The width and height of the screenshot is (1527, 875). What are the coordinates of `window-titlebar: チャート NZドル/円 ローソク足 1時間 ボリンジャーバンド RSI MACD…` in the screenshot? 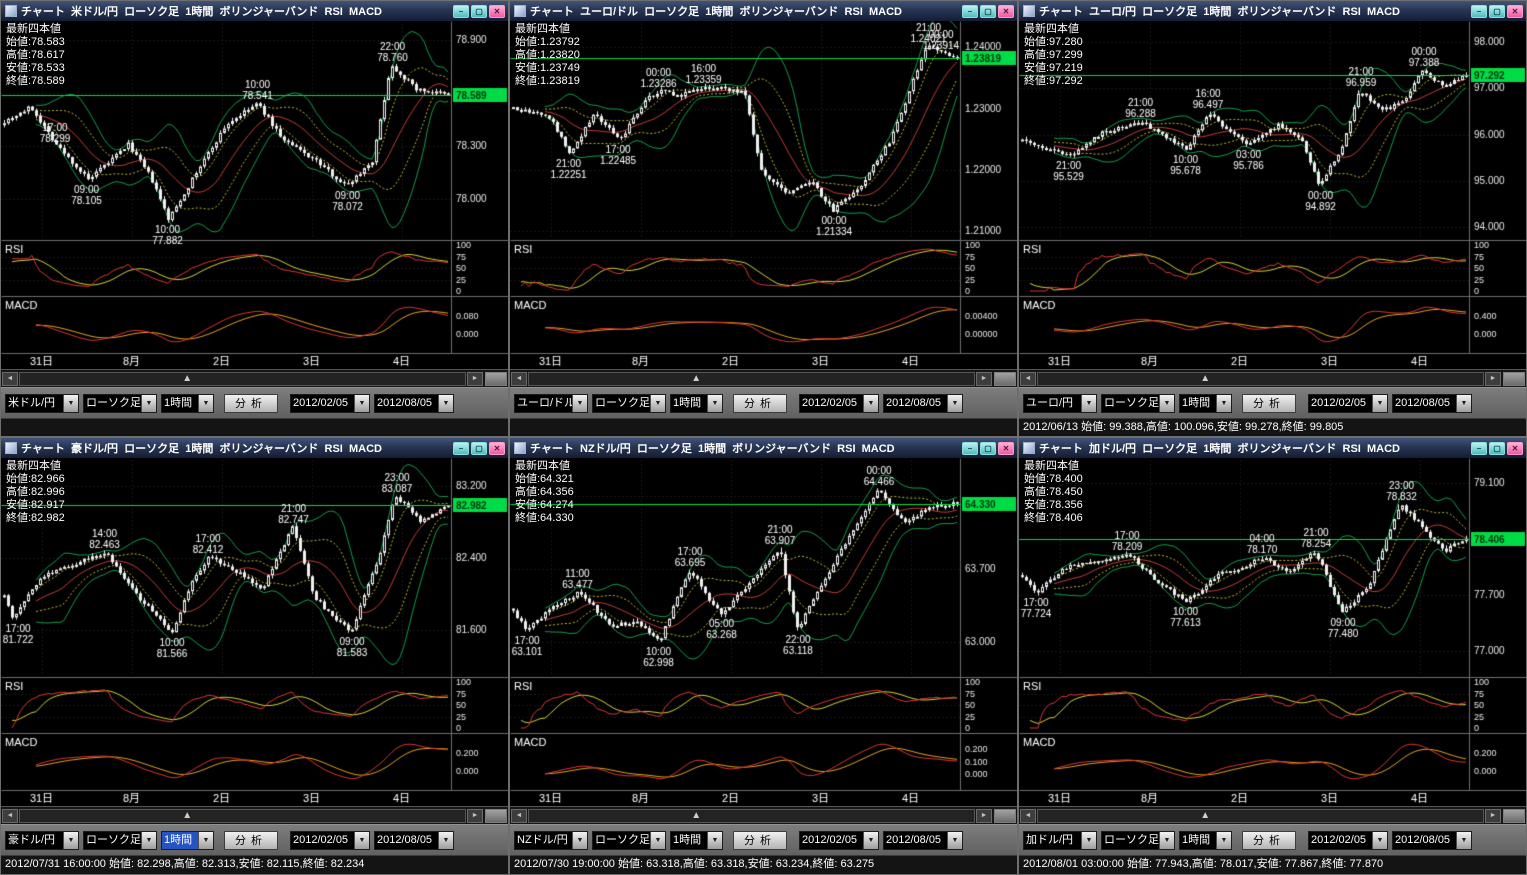 It's located at (763, 448).